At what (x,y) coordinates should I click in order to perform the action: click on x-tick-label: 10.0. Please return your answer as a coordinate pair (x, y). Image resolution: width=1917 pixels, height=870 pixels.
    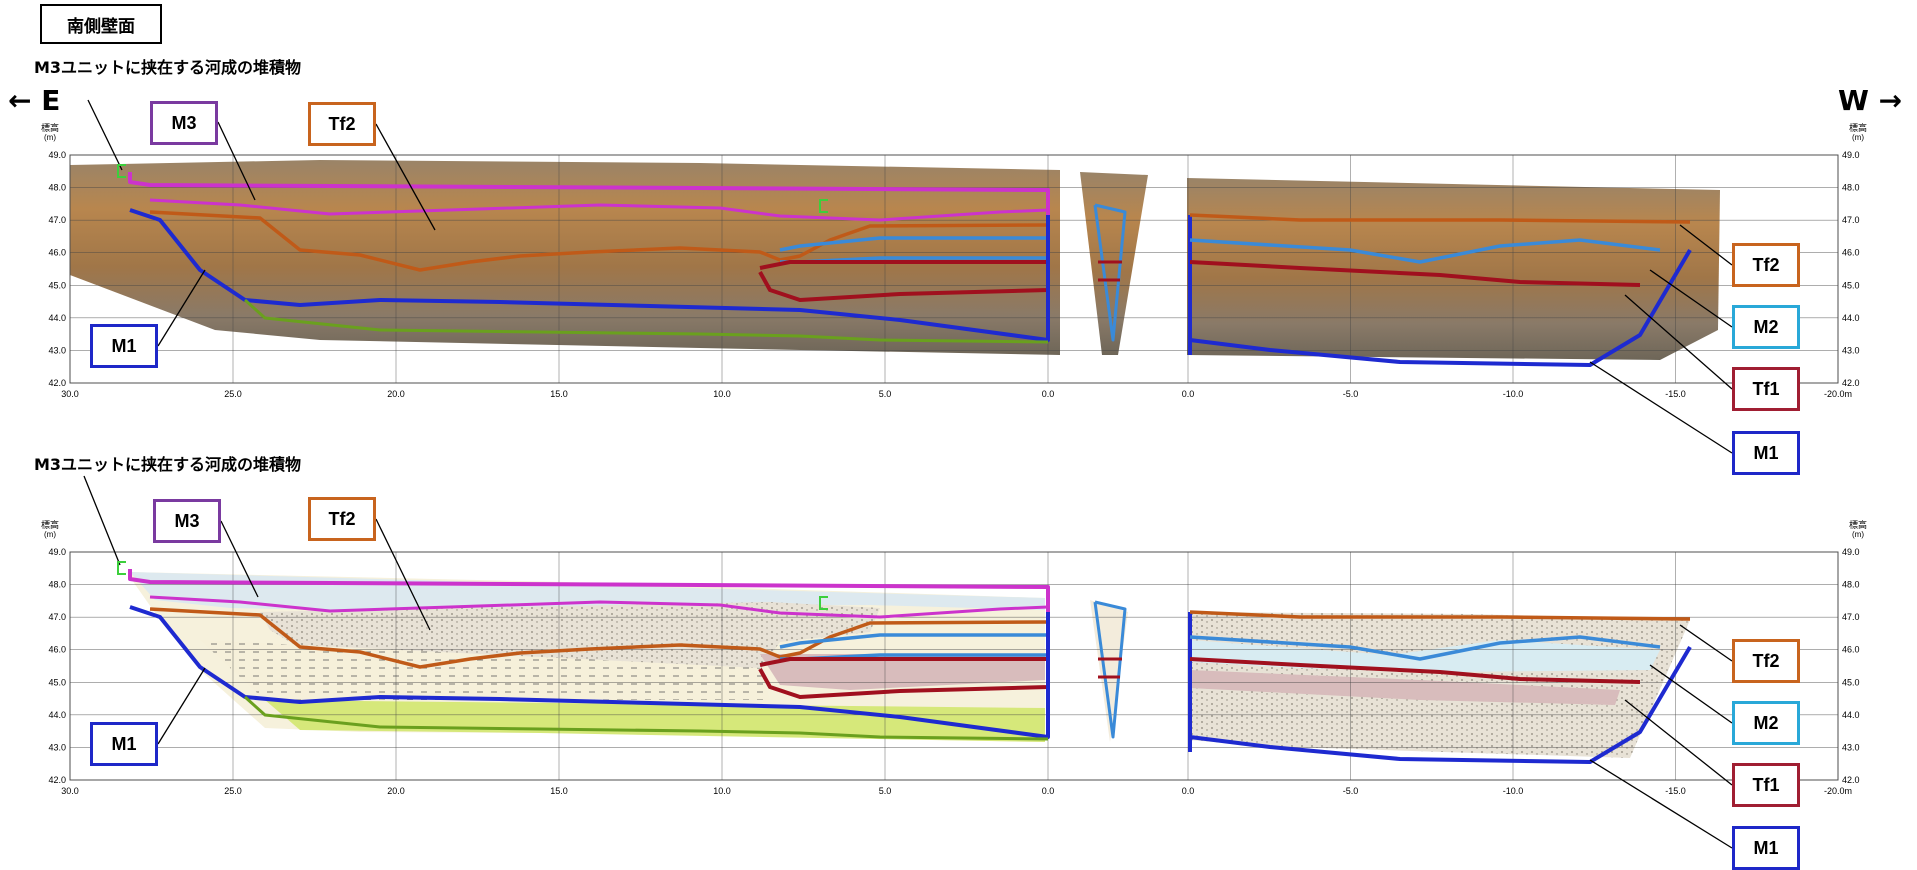
    Looking at the image, I should click on (722, 791).